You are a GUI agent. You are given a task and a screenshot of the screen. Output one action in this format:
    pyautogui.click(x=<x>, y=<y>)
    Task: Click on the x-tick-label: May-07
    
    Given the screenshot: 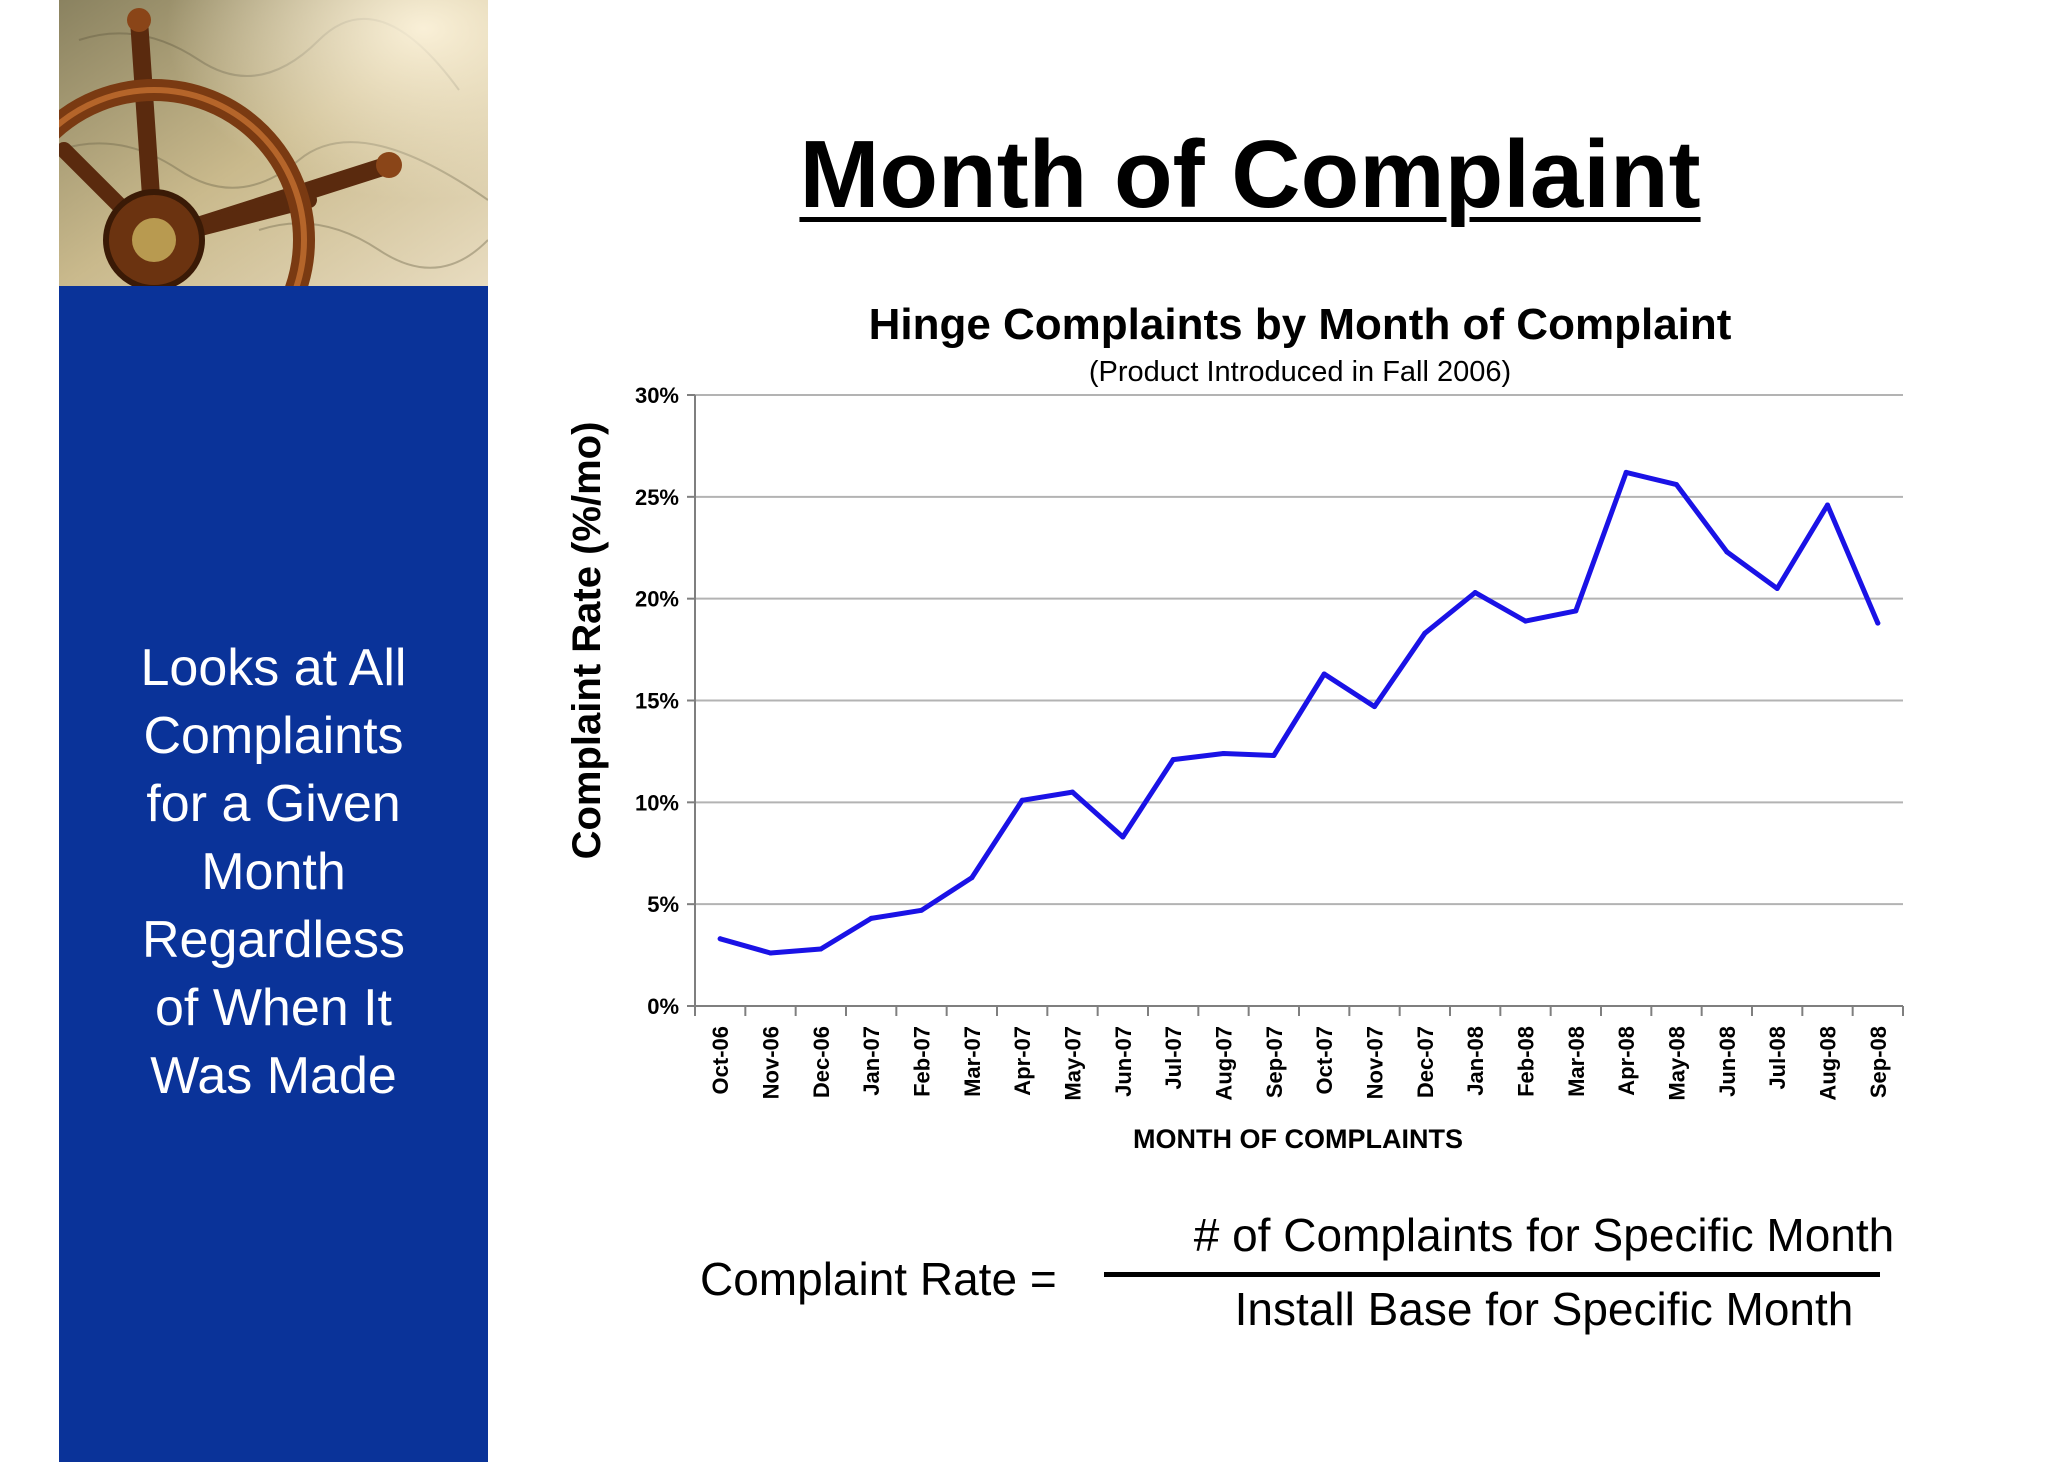 What is the action you would take?
    pyautogui.click(x=1073, y=1063)
    